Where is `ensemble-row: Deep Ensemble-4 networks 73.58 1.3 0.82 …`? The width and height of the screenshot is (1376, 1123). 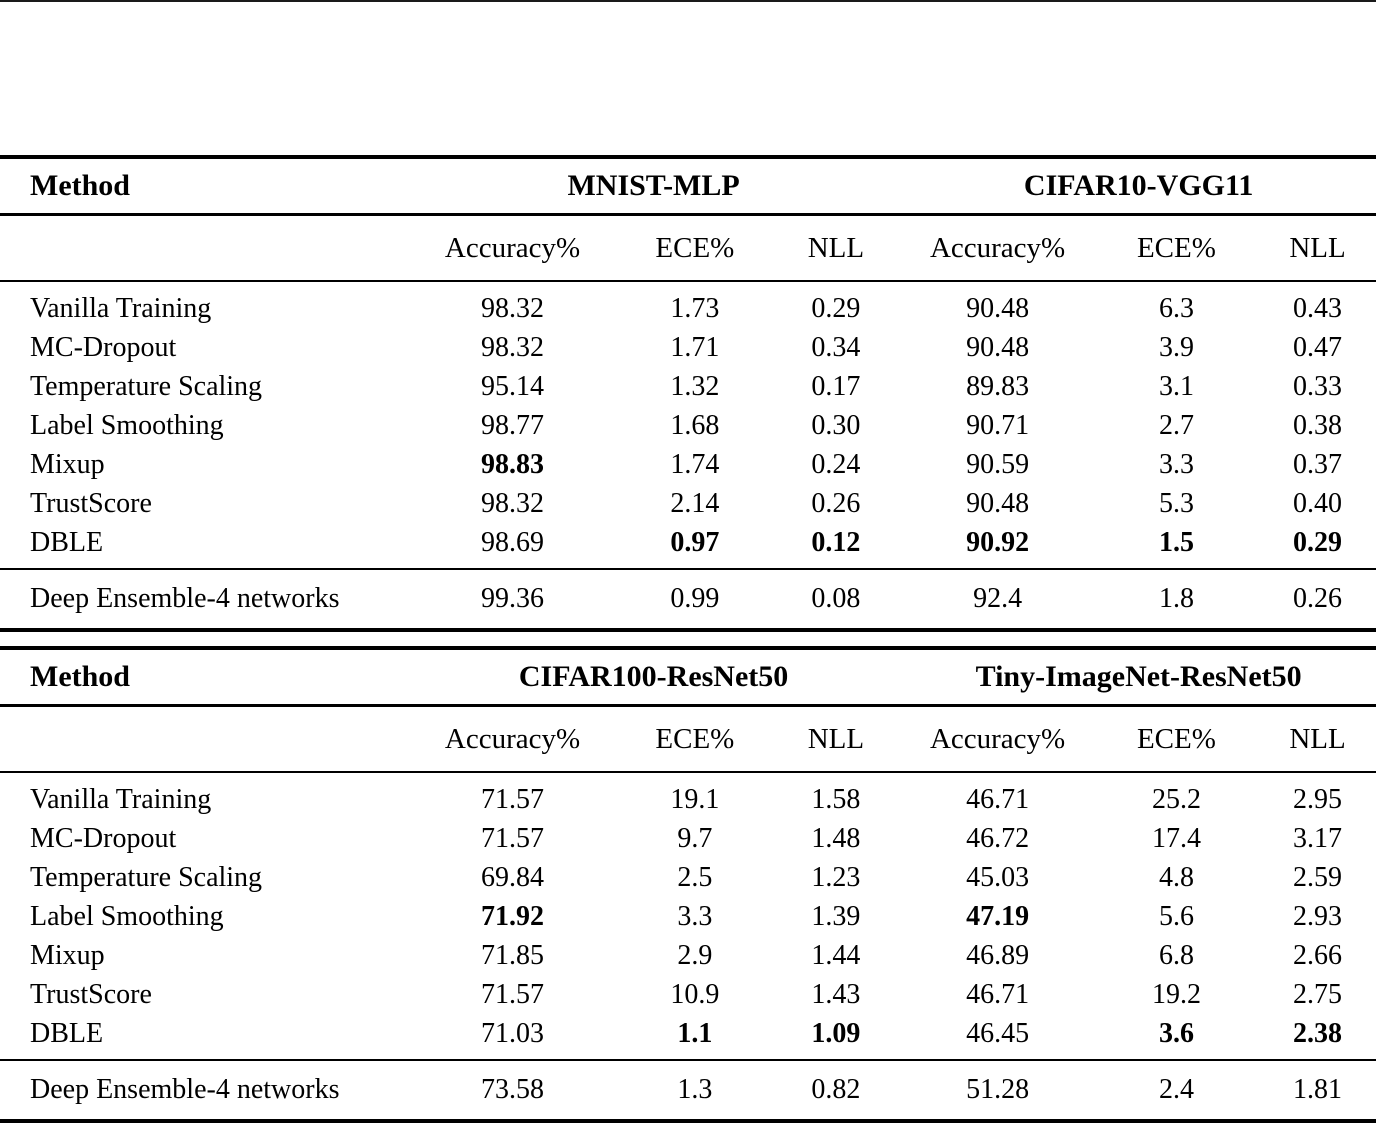 ensemble-row: Deep Ensemble-4 networks 73.58 1.3 0.82 … is located at coordinates (688, 1090).